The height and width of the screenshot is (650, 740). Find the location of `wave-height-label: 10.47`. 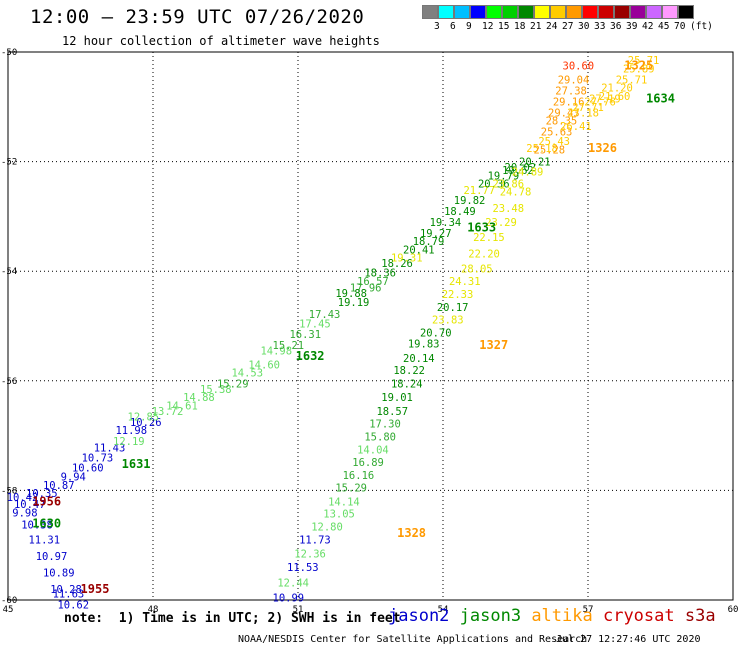

wave-height-label: 10.47 is located at coordinates (30, 505).